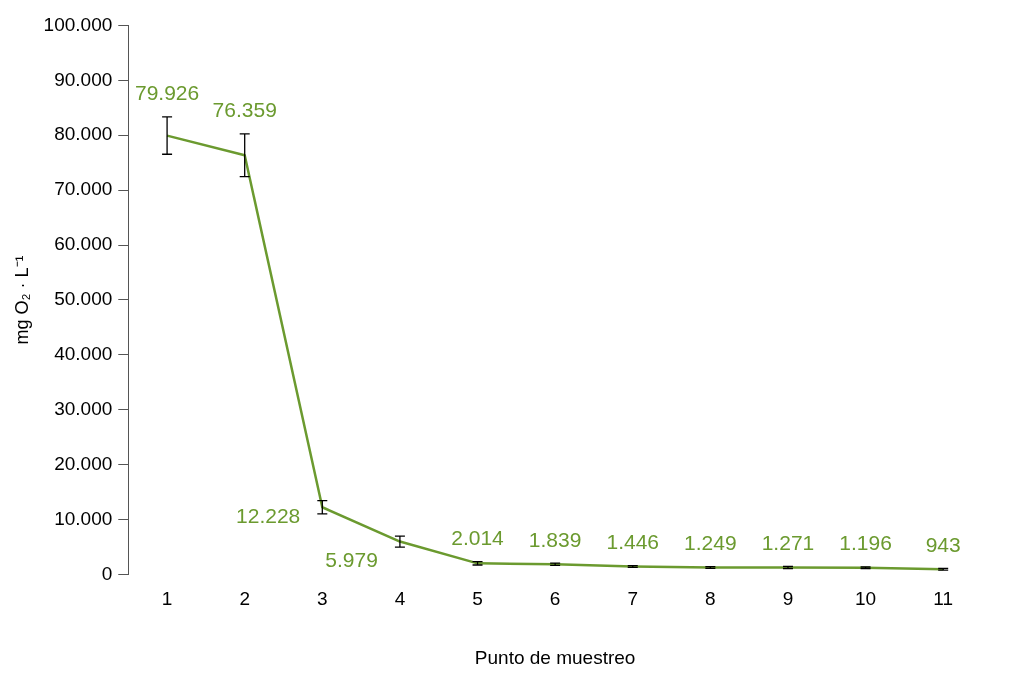 The height and width of the screenshot is (682, 1010). Describe the element at coordinates (478, 537) in the screenshot. I see `data-label: 2.014` at that location.